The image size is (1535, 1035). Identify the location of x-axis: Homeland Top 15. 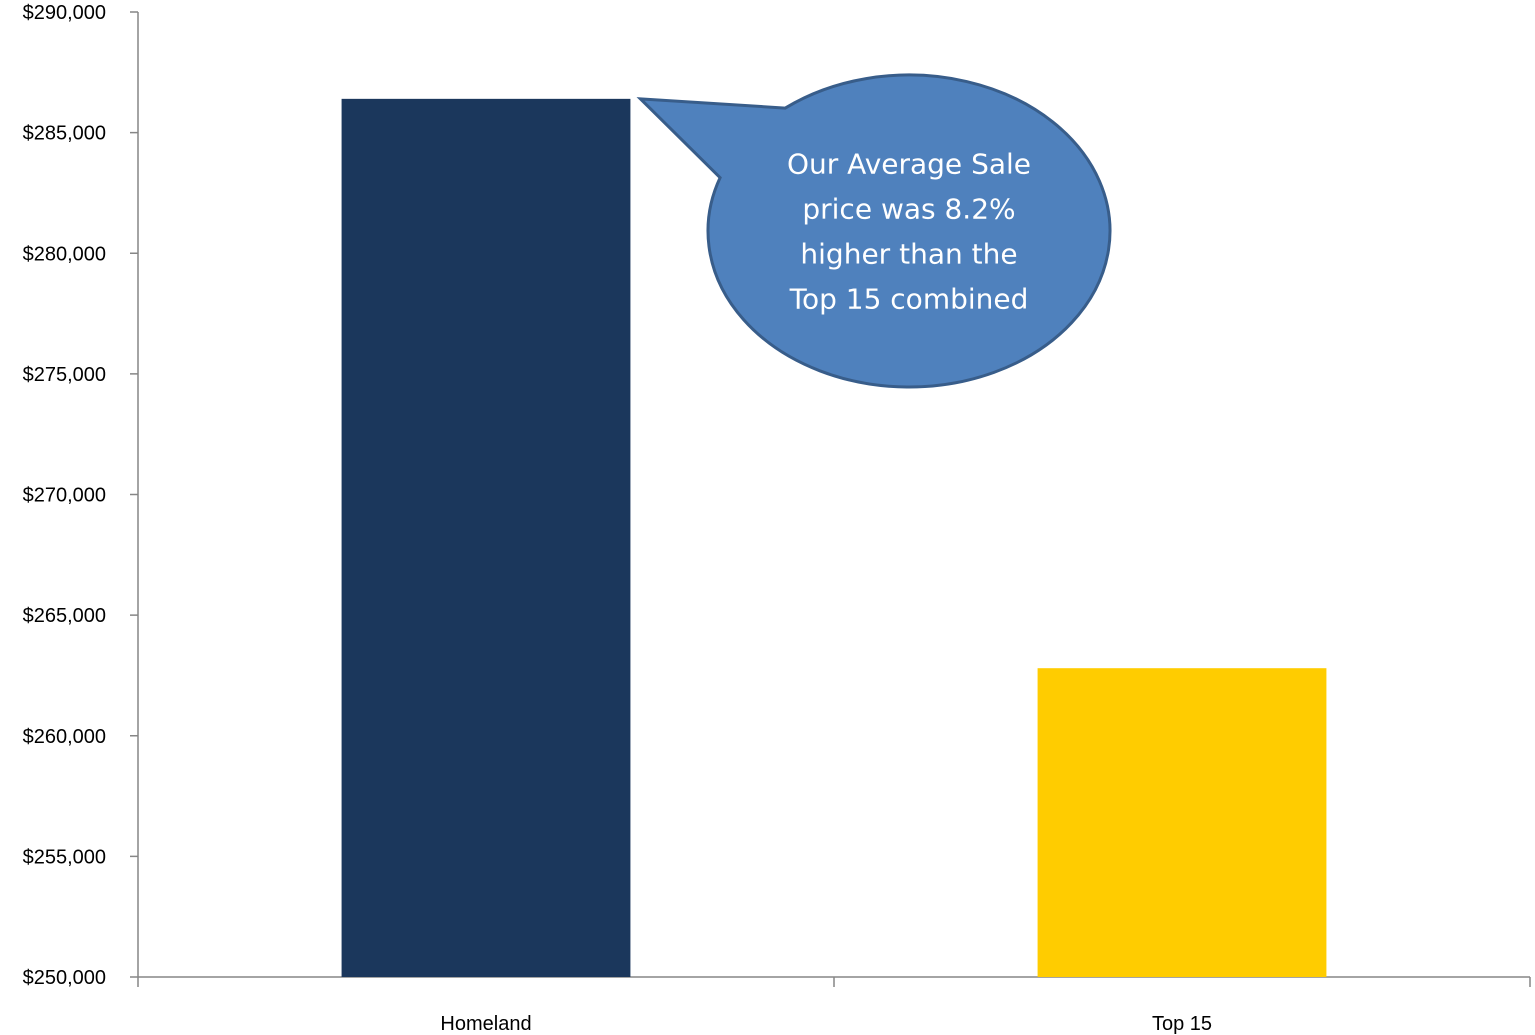
(834, 1005).